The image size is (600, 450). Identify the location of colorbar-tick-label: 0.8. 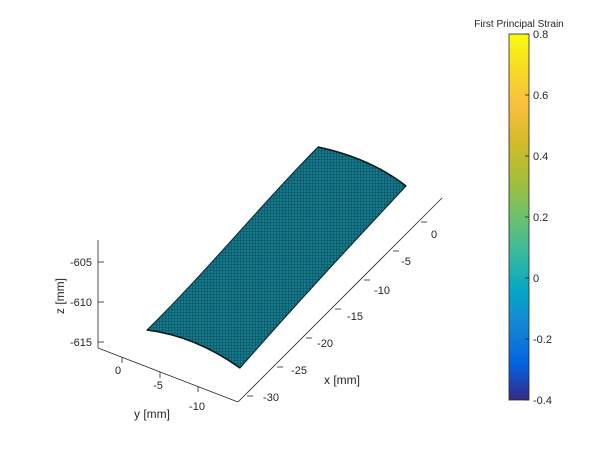
(540, 35).